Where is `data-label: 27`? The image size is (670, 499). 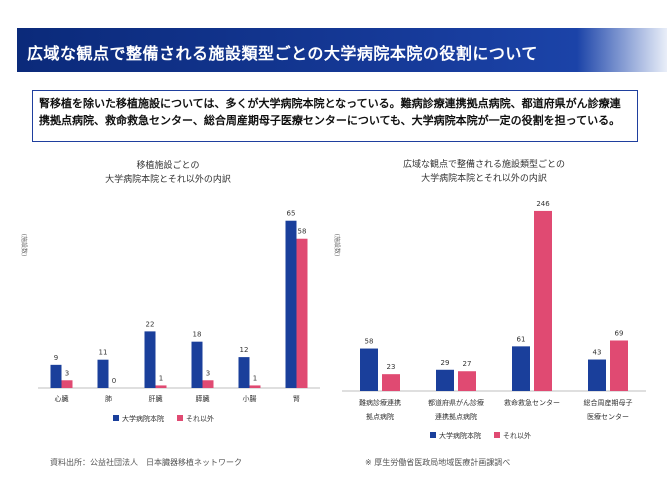
data-label: 27 is located at coordinates (467, 364).